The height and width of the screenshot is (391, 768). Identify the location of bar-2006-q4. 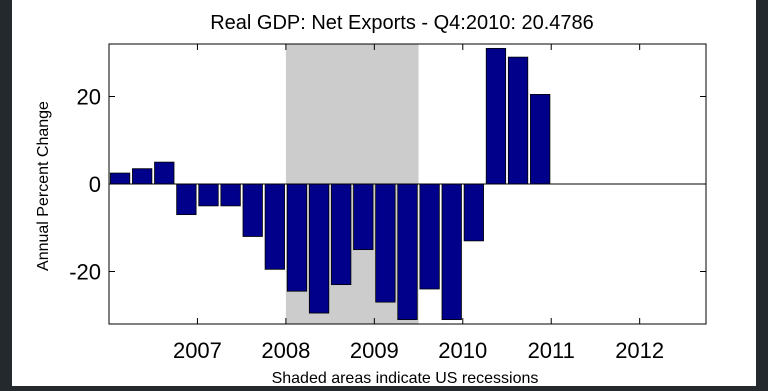
(186, 199).